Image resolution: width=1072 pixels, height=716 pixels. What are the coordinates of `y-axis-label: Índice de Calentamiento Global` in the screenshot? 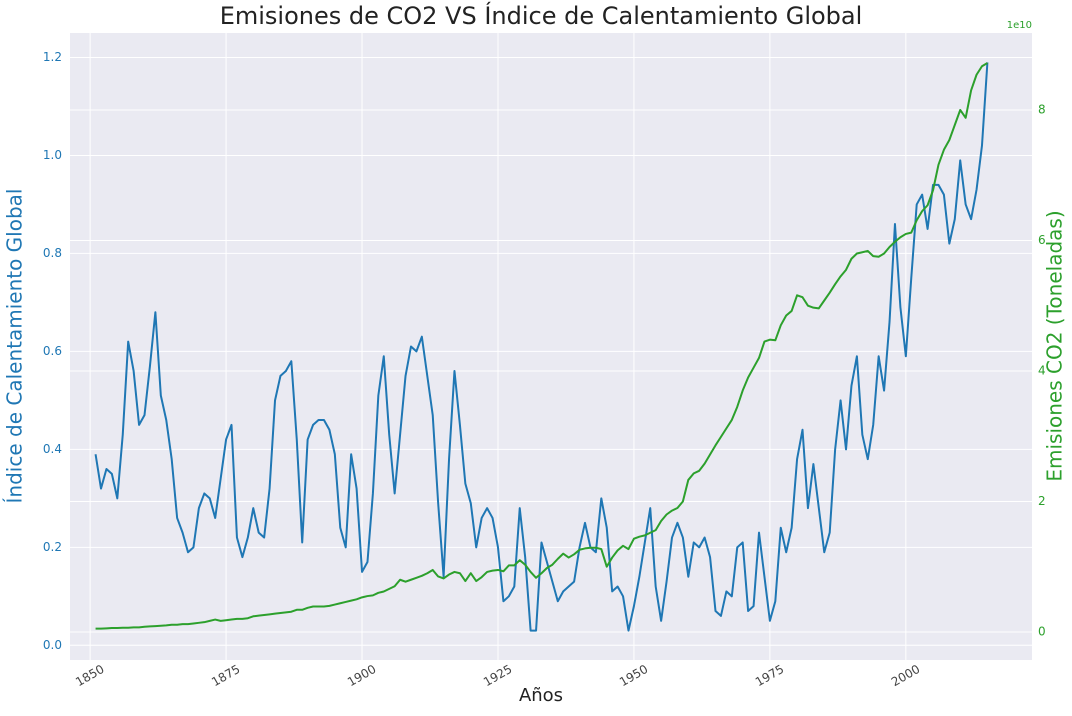 It's located at (15, 346).